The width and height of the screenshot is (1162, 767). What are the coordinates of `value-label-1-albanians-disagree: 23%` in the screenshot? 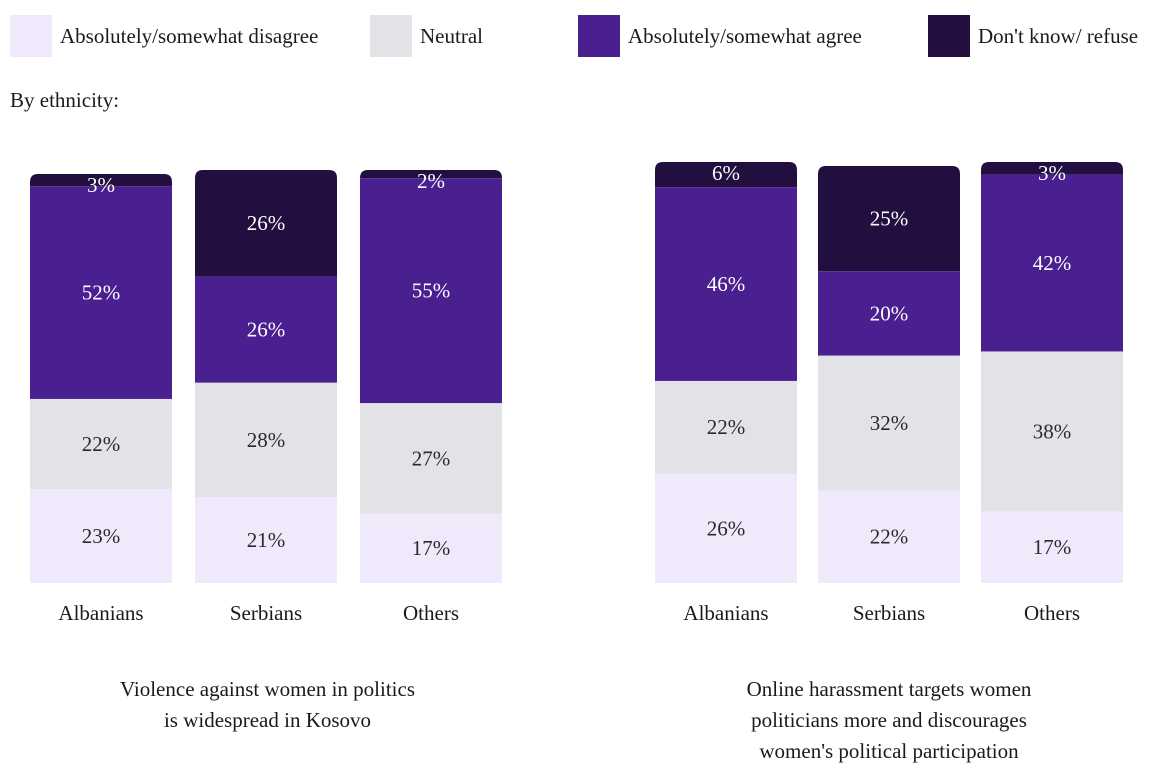 It's located at (101, 536).